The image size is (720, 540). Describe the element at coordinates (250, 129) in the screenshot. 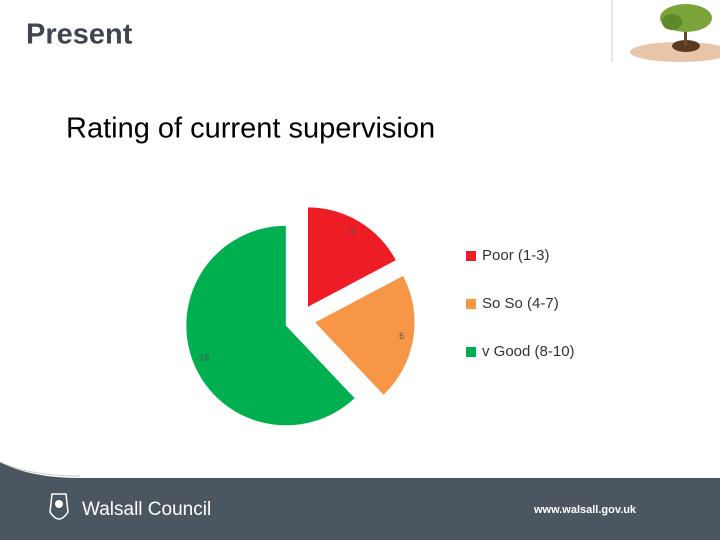

I see `chart-title: Rating of current supervision` at that location.